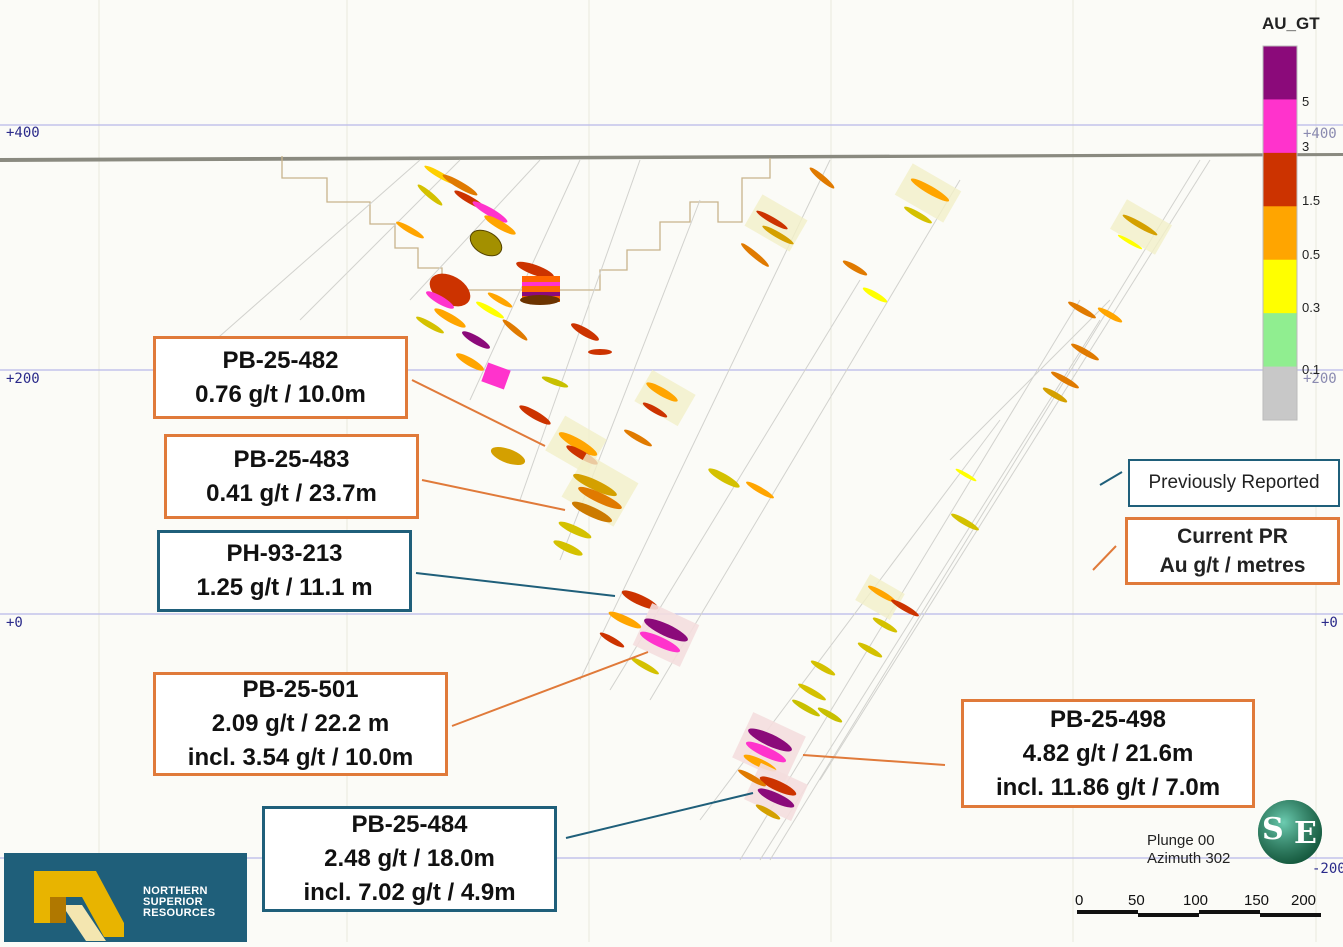  Describe the element at coordinates (1290, 832) in the screenshot. I see `view-orientation-badge` at that location.